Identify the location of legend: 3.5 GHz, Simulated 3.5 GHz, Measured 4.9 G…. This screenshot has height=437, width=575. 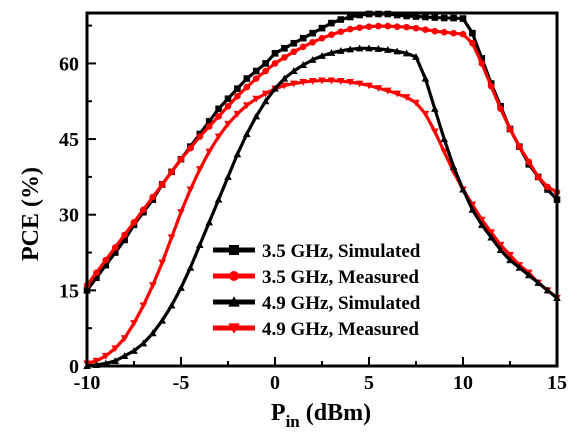
(317, 290).